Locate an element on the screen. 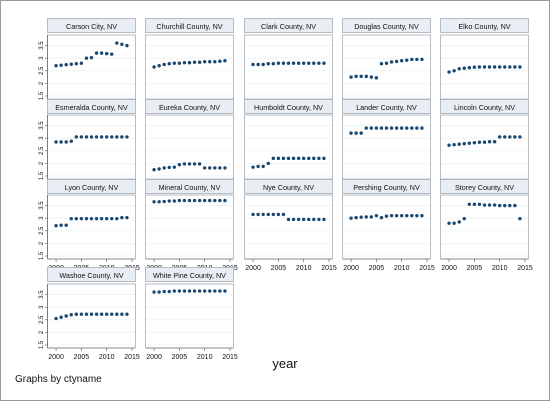 The width and height of the screenshot is (550, 402). y-tick-label: 3.5 is located at coordinates (42, 125).